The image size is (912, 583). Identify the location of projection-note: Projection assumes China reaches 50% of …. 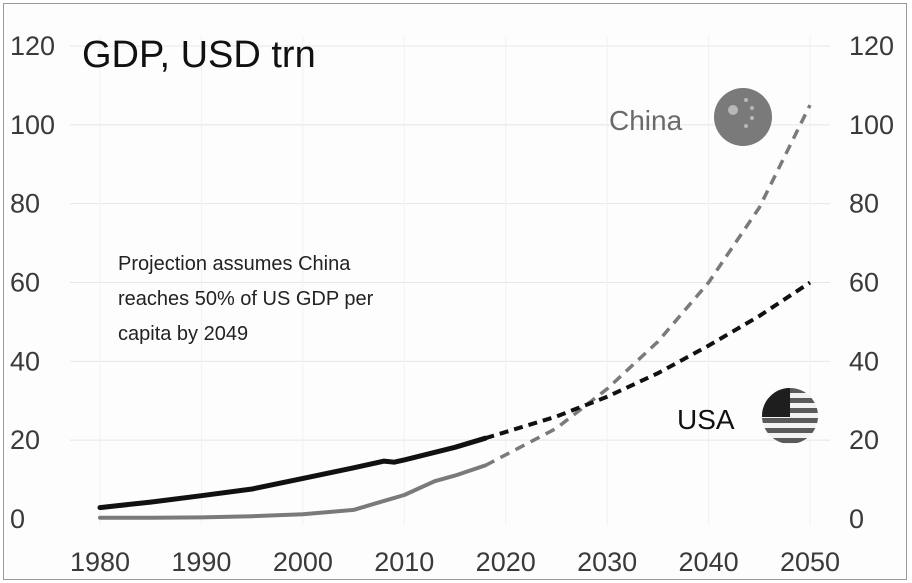
(246, 299).